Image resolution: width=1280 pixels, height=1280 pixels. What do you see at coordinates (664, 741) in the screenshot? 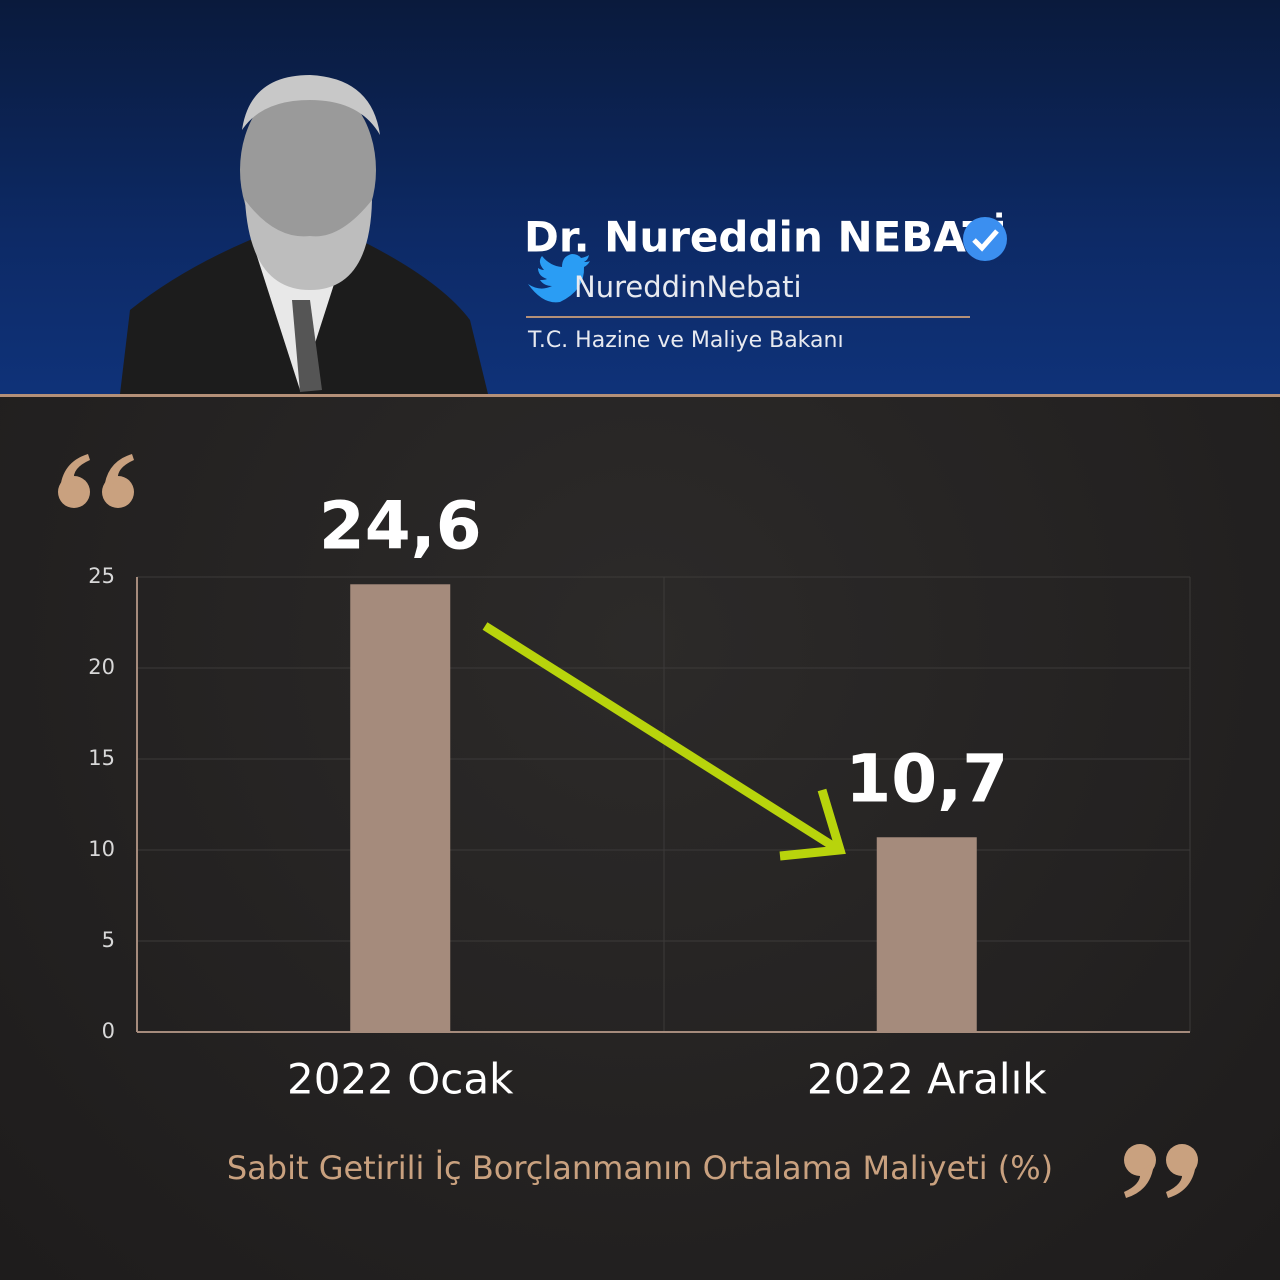
I see `trend-arrow` at bounding box center [664, 741].